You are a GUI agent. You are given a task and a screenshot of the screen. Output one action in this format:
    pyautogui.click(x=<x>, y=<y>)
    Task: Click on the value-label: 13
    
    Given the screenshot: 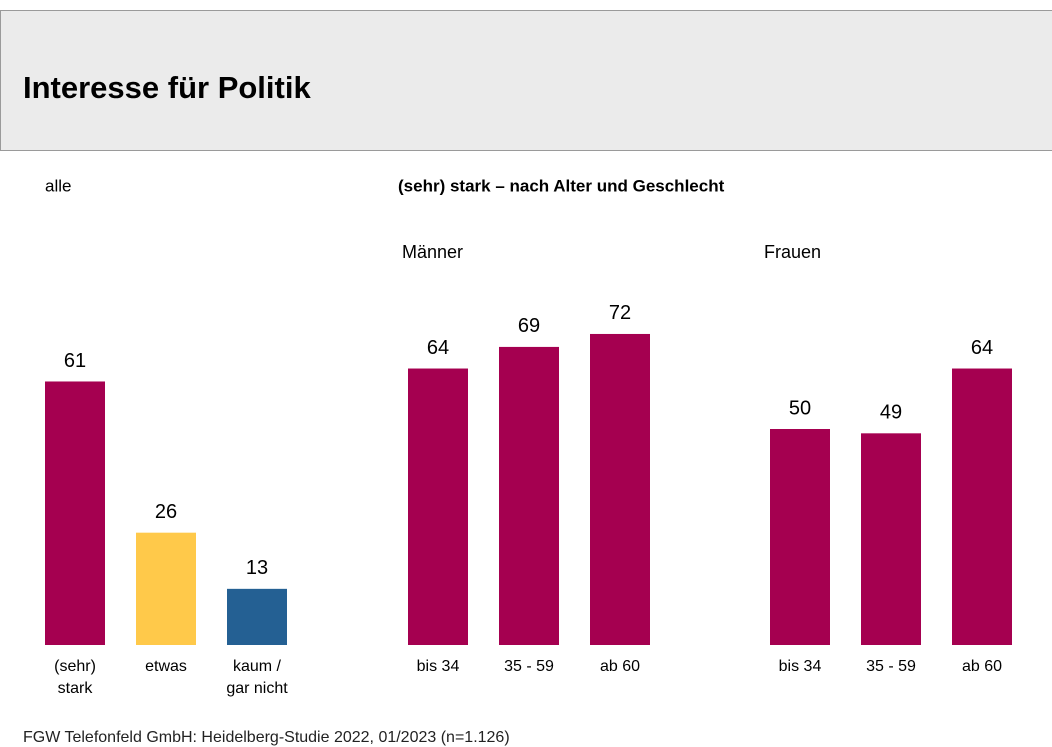 What is the action you would take?
    pyautogui.click(x=257, y=568)
    